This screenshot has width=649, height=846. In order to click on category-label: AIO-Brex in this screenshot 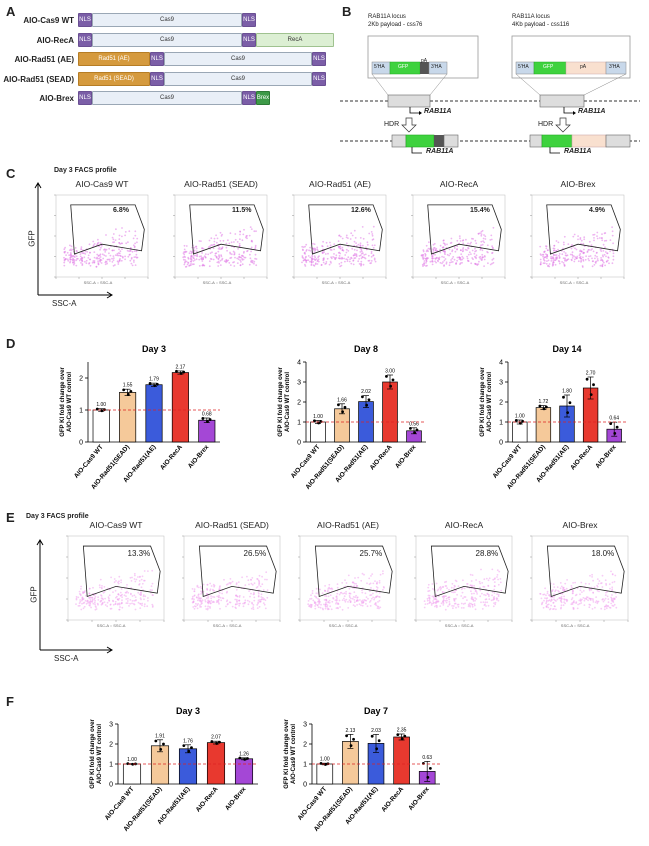, I will do `click(406, 457)`.